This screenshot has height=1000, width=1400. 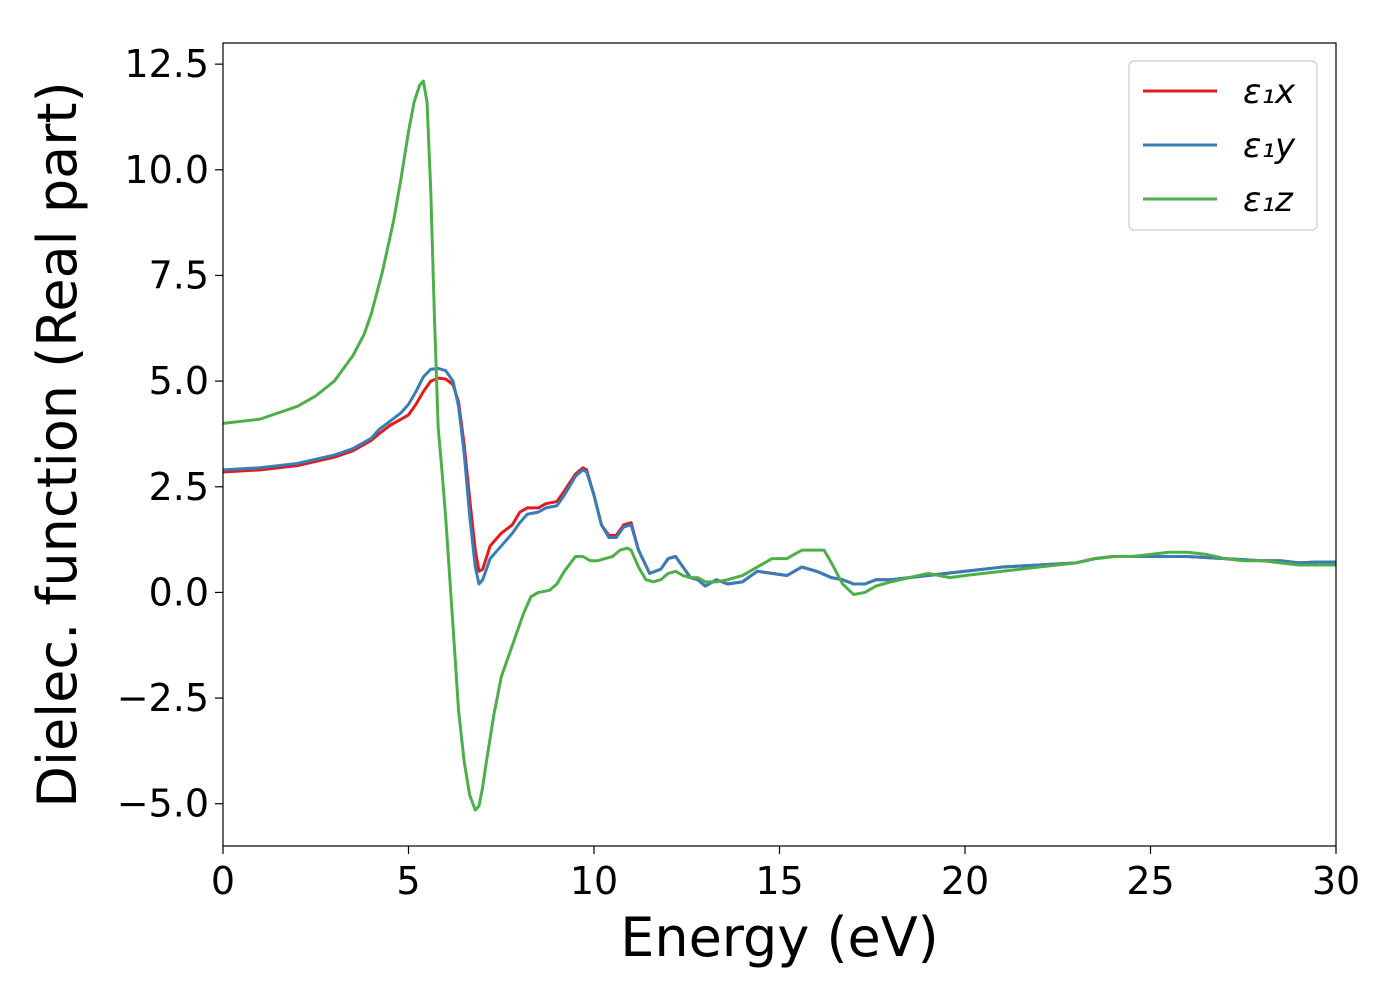 I want to click on x-tick-label: 5, so click(x=408, y=881).